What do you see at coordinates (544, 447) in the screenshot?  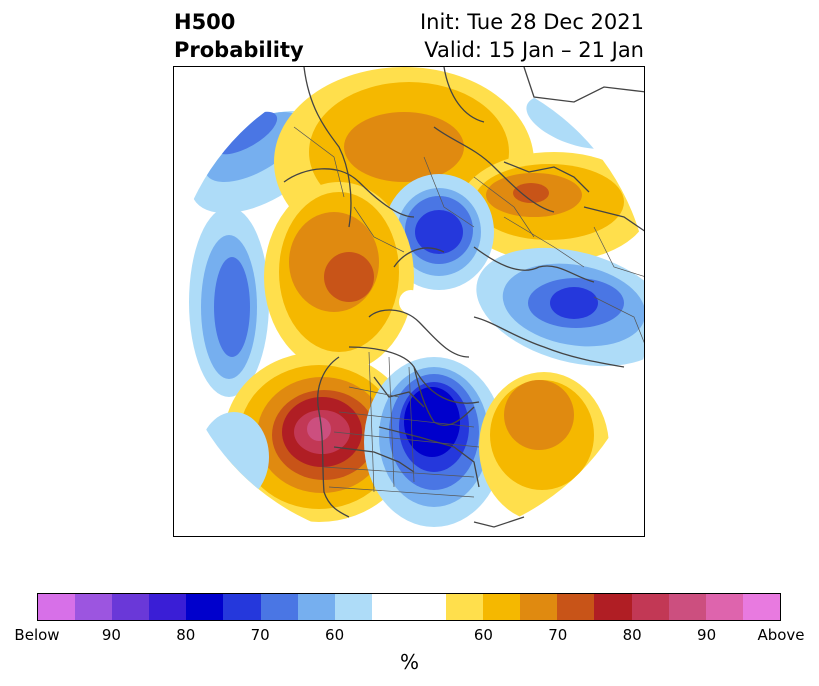 I see `anomaly-atlantic-above` at bounding box center [544, 447].